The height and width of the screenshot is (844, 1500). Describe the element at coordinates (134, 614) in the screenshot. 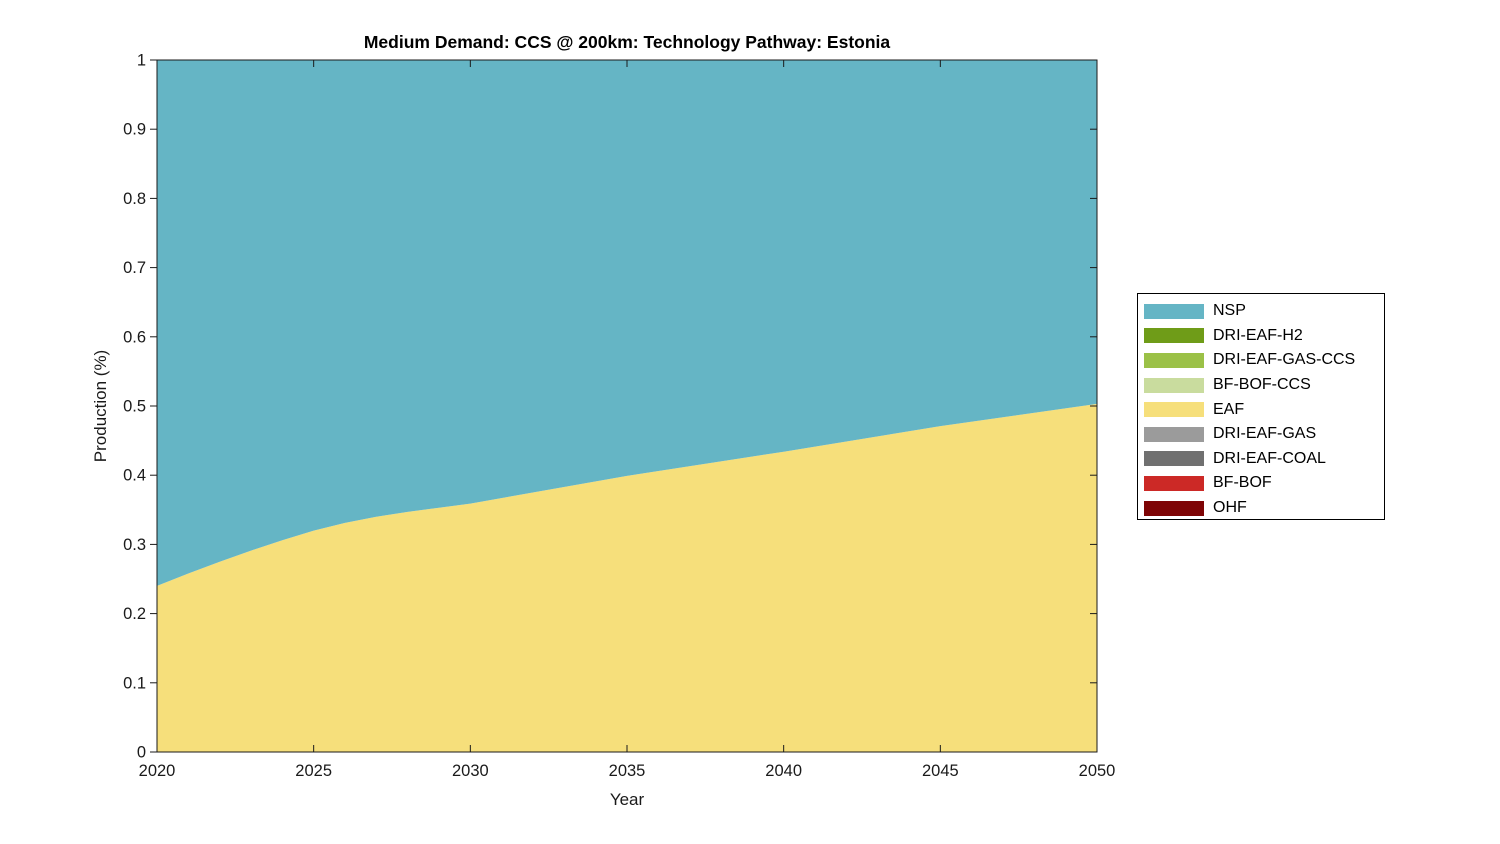

I see `y-tick-label: 0.2` at that location.